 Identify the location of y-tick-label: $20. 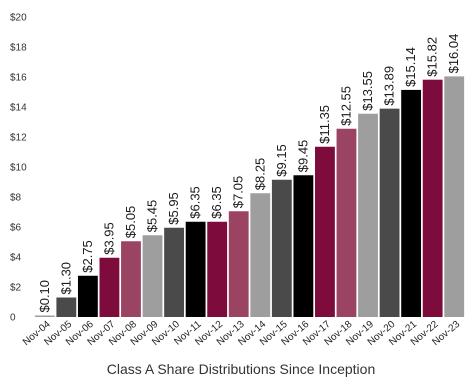
(18, 18).